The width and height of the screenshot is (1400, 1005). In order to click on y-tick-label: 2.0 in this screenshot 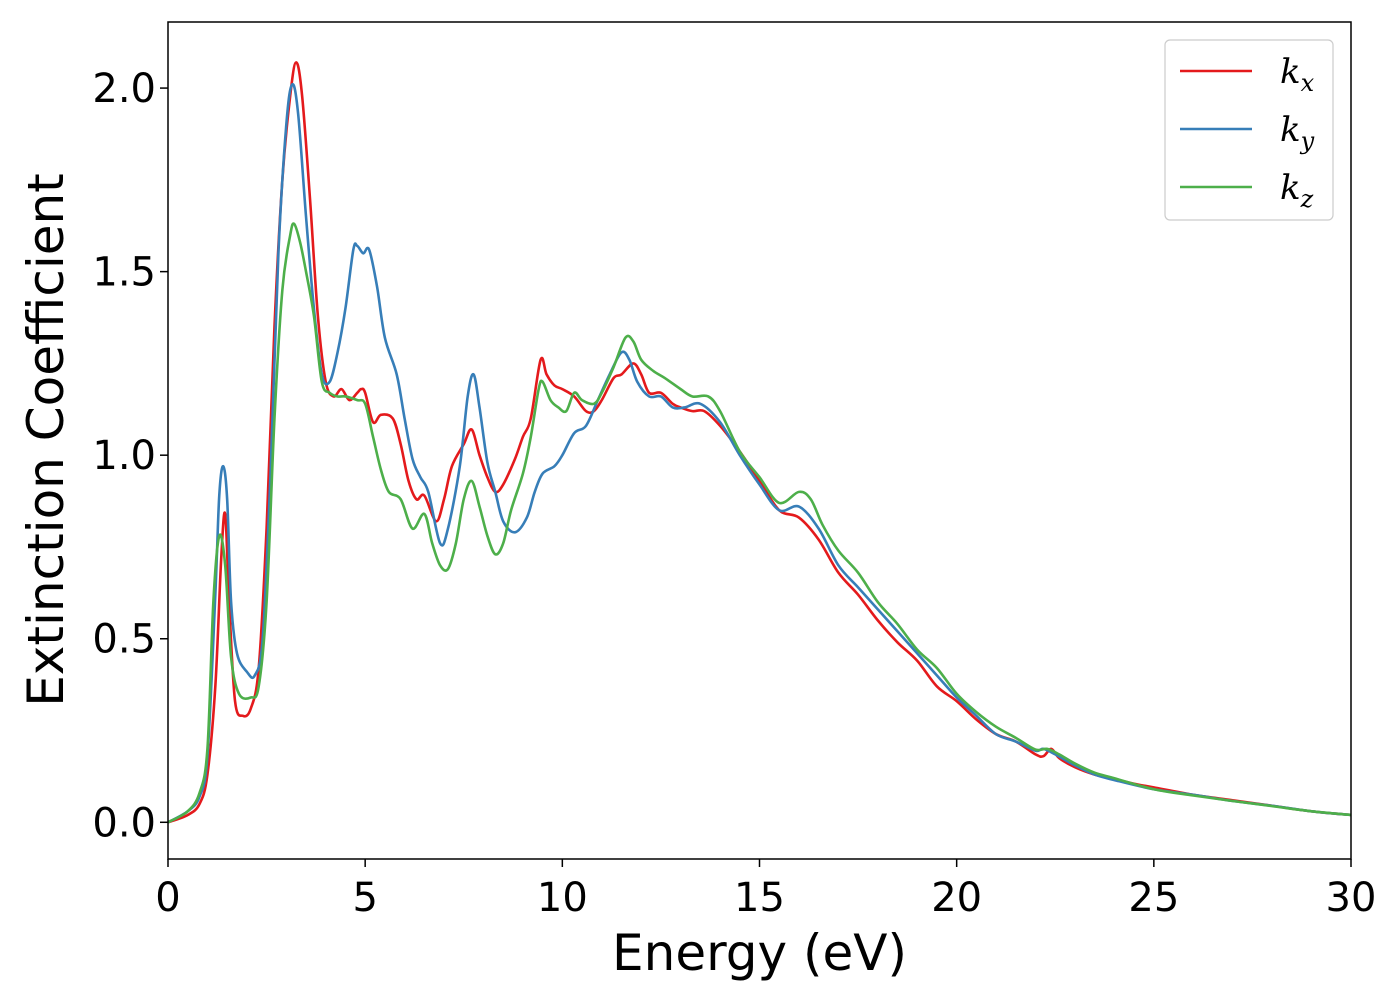, I will do `click(124, 89)`.